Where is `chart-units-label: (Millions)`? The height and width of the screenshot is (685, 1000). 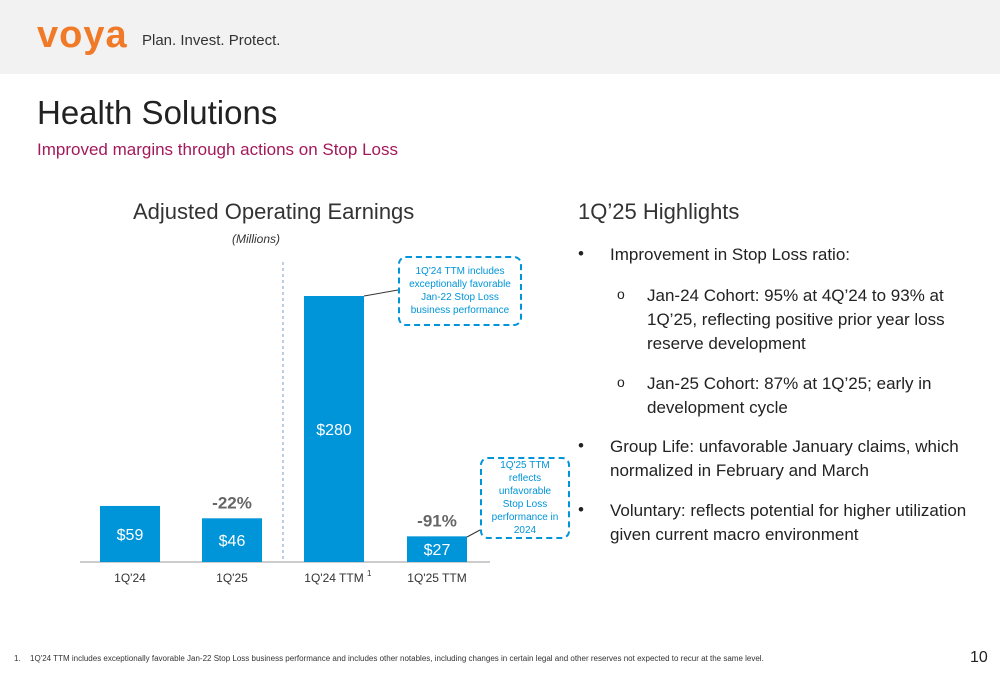
chart-units-label: (Millions) is located at coordinates (256, 239).